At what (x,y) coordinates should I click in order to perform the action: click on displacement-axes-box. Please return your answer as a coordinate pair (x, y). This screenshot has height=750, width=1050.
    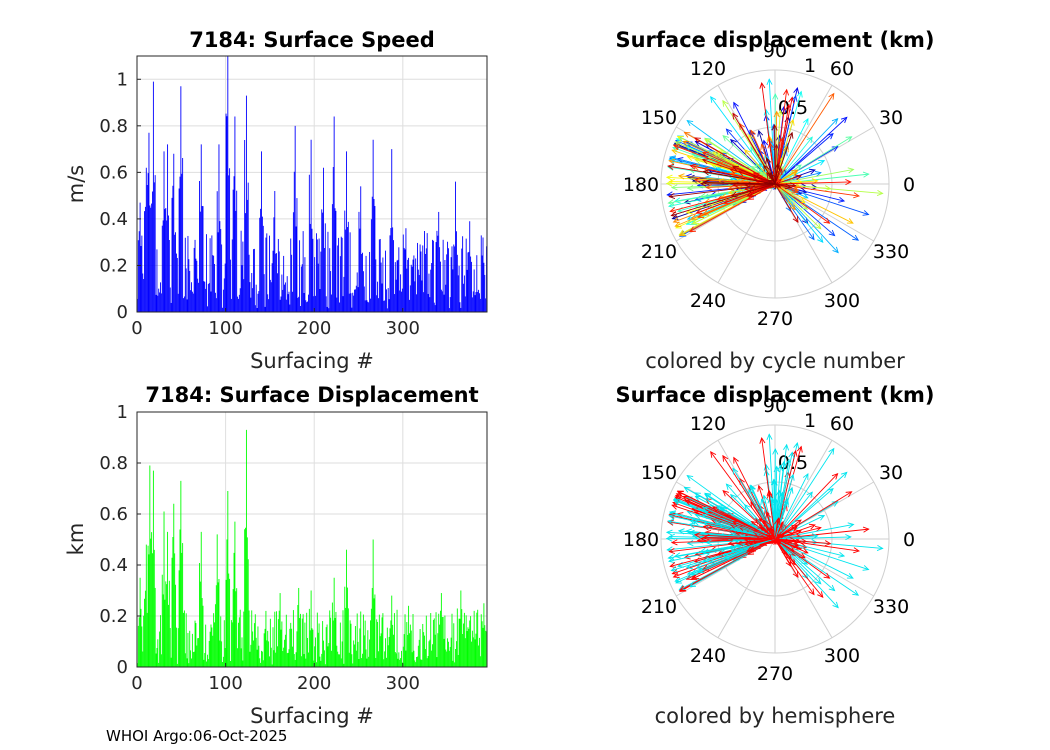
    Looking at the image, I should click on (312, 539).